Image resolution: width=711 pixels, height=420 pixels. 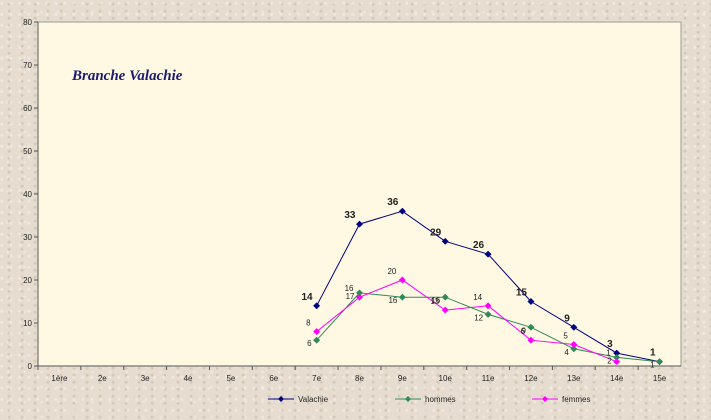 What do you see at coordinates (522, 293) in the screenshot?
I see `data-label-valachie: 15` at bounding box center [522, 293].